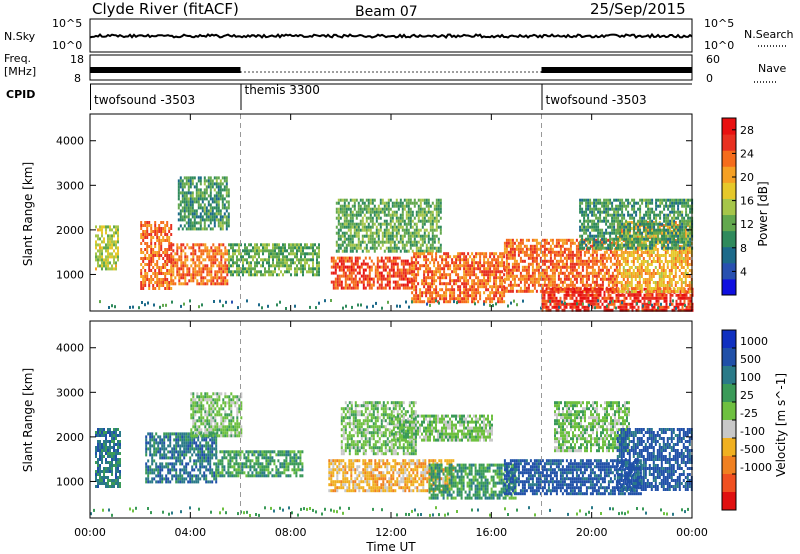  I want to click on cpid-mode-label: themis 3300, so click(282, 90).